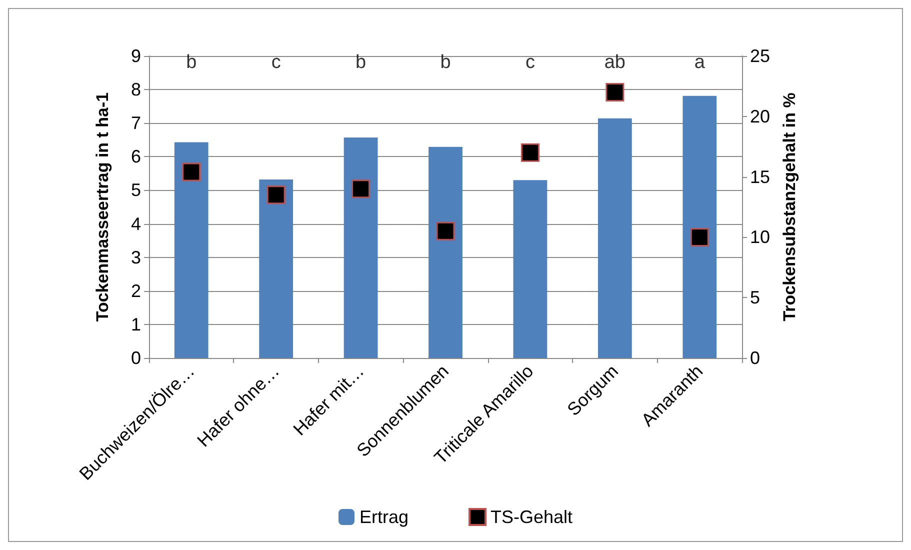 This screenshot has width=911, height=550. Describe the element at coordinates (755, 358) in the screenshot. I see `y2-tick-label: 0` at that location.